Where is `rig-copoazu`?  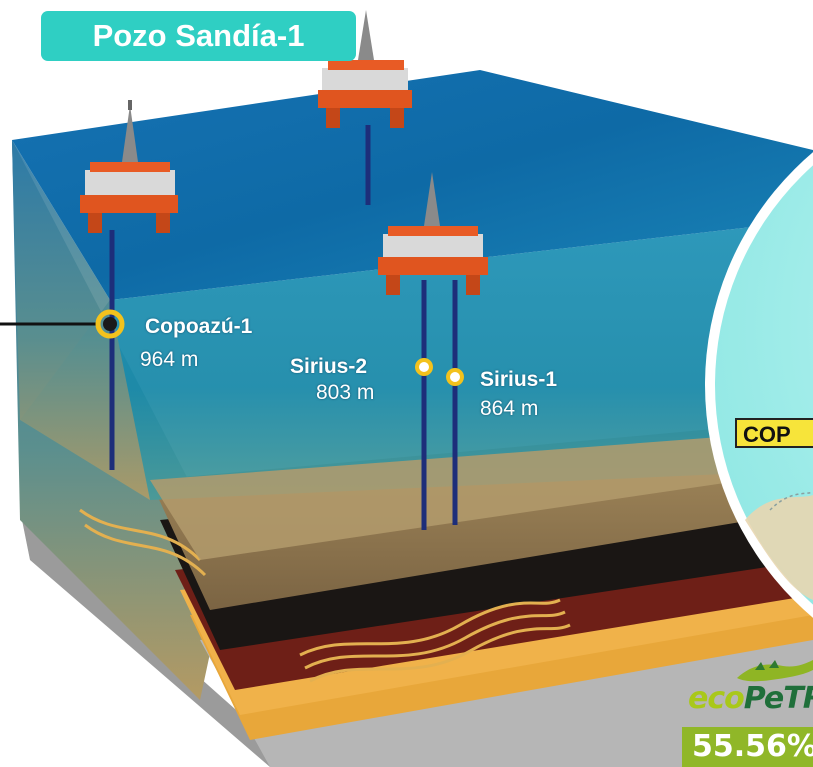 rig-copoazu is located at coordinates (129, 166).